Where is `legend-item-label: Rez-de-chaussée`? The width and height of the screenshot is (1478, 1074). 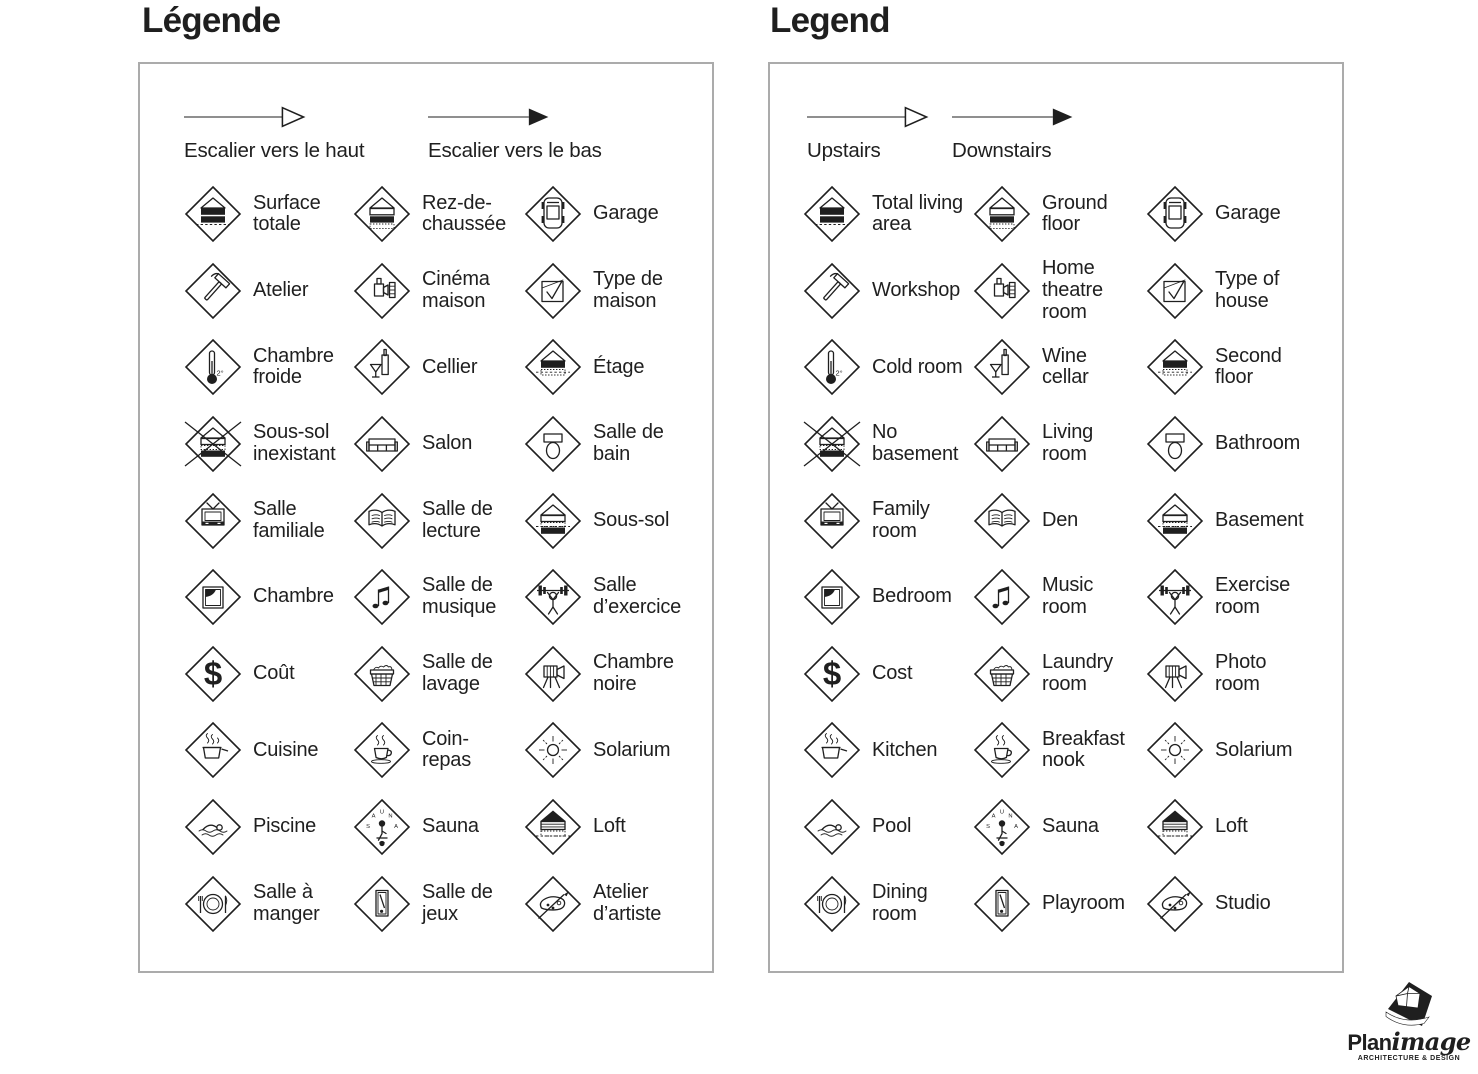 legend-item-label: Rez-de-chaussée is located at coordinates (464, 213).